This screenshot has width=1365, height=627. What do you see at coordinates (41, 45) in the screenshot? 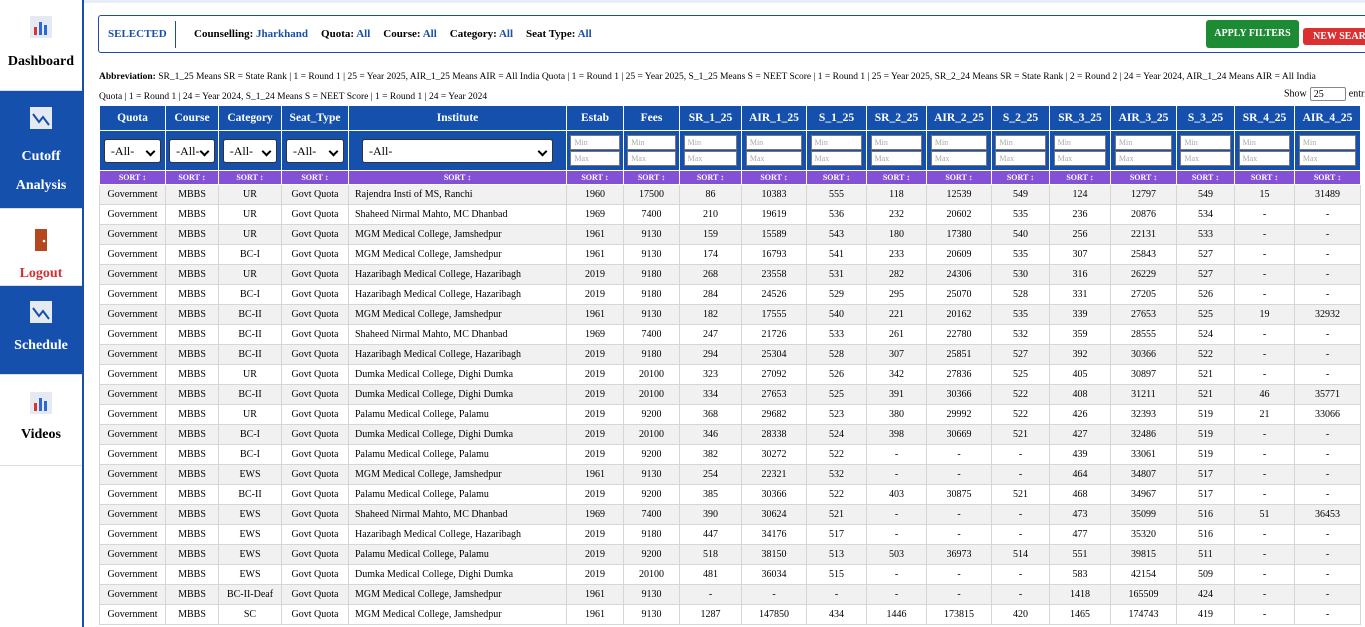
I see `nav-dashboard: Dashboard` at bounding box center [41, 45].